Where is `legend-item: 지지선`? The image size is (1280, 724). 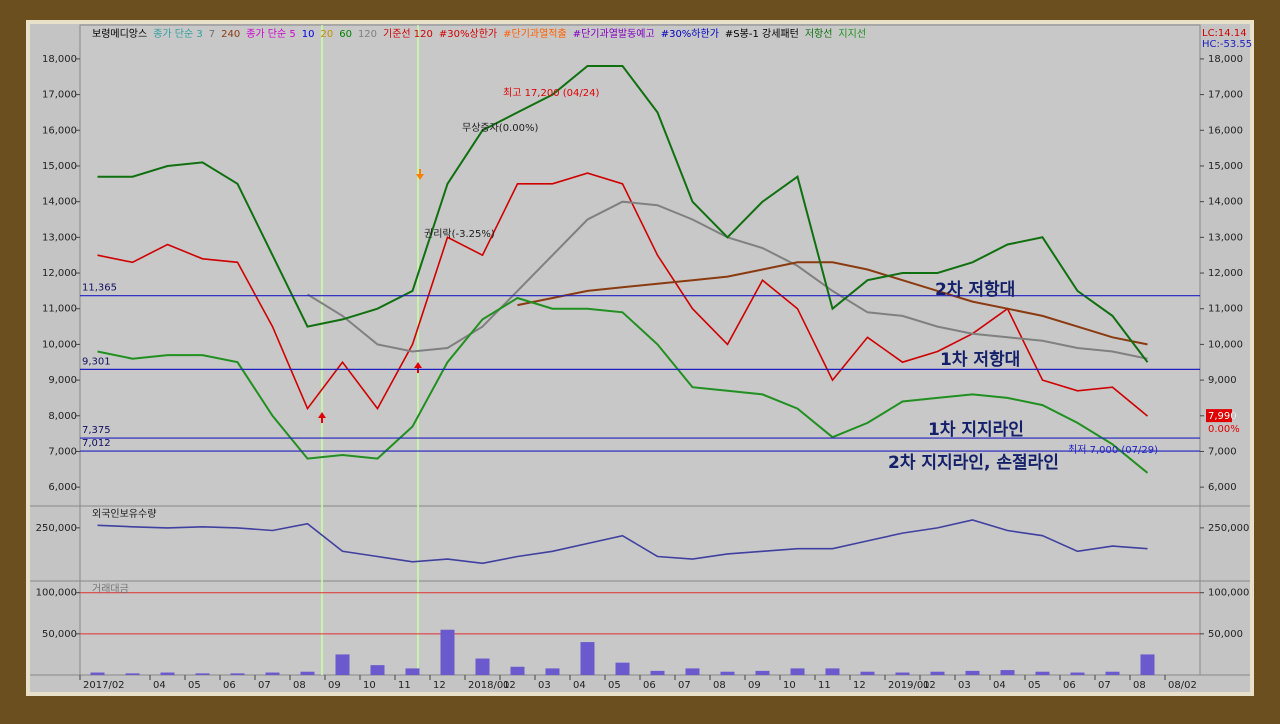 legend-item: 지지선 is located at coordinates (852, 34).